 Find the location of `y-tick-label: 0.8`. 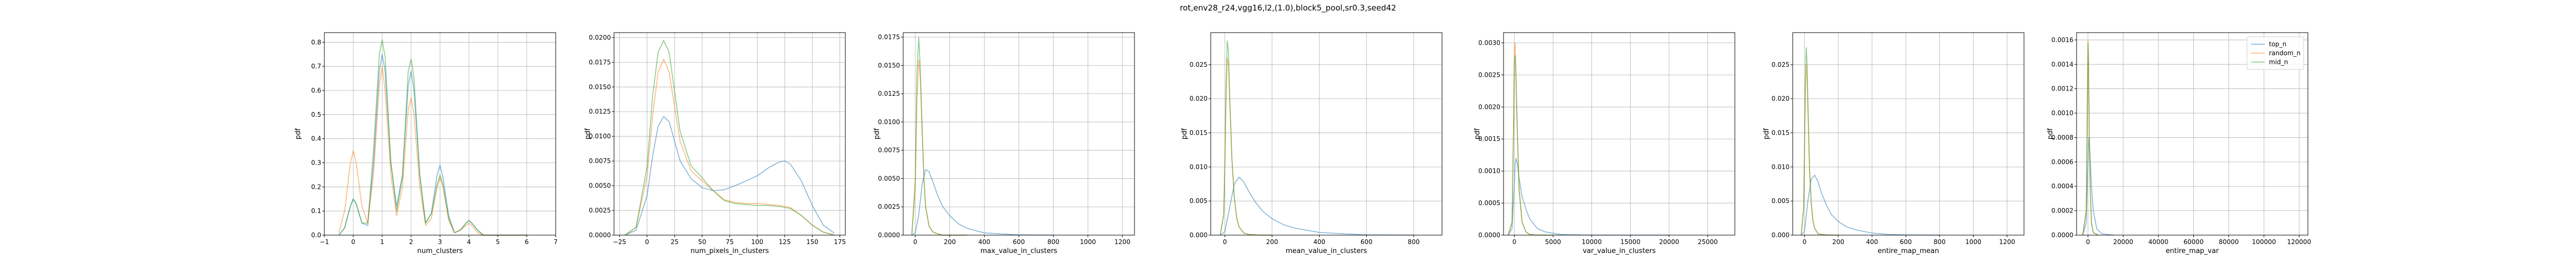

y-tick-label: 0.8 is located at coordinates (316, 42).